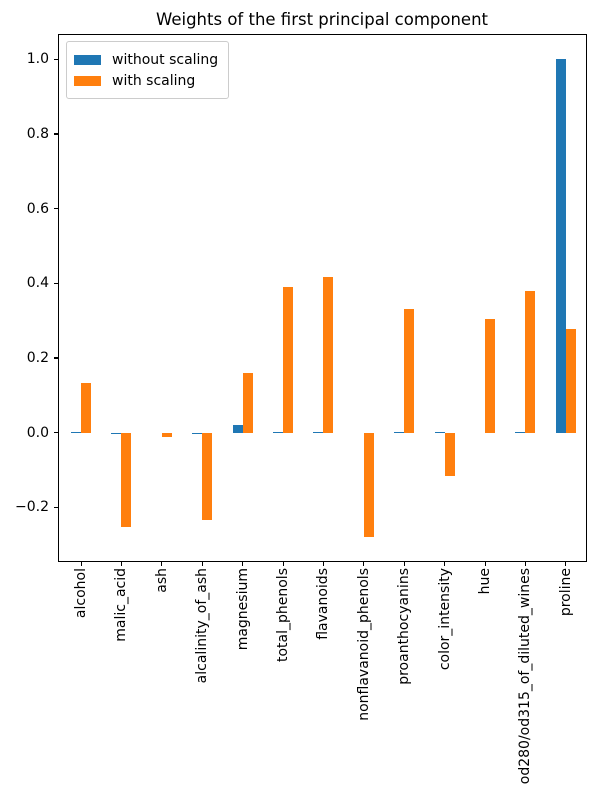 The image size is (600, 800). I want to click on x-tick-label: proline, so click(565, 592).